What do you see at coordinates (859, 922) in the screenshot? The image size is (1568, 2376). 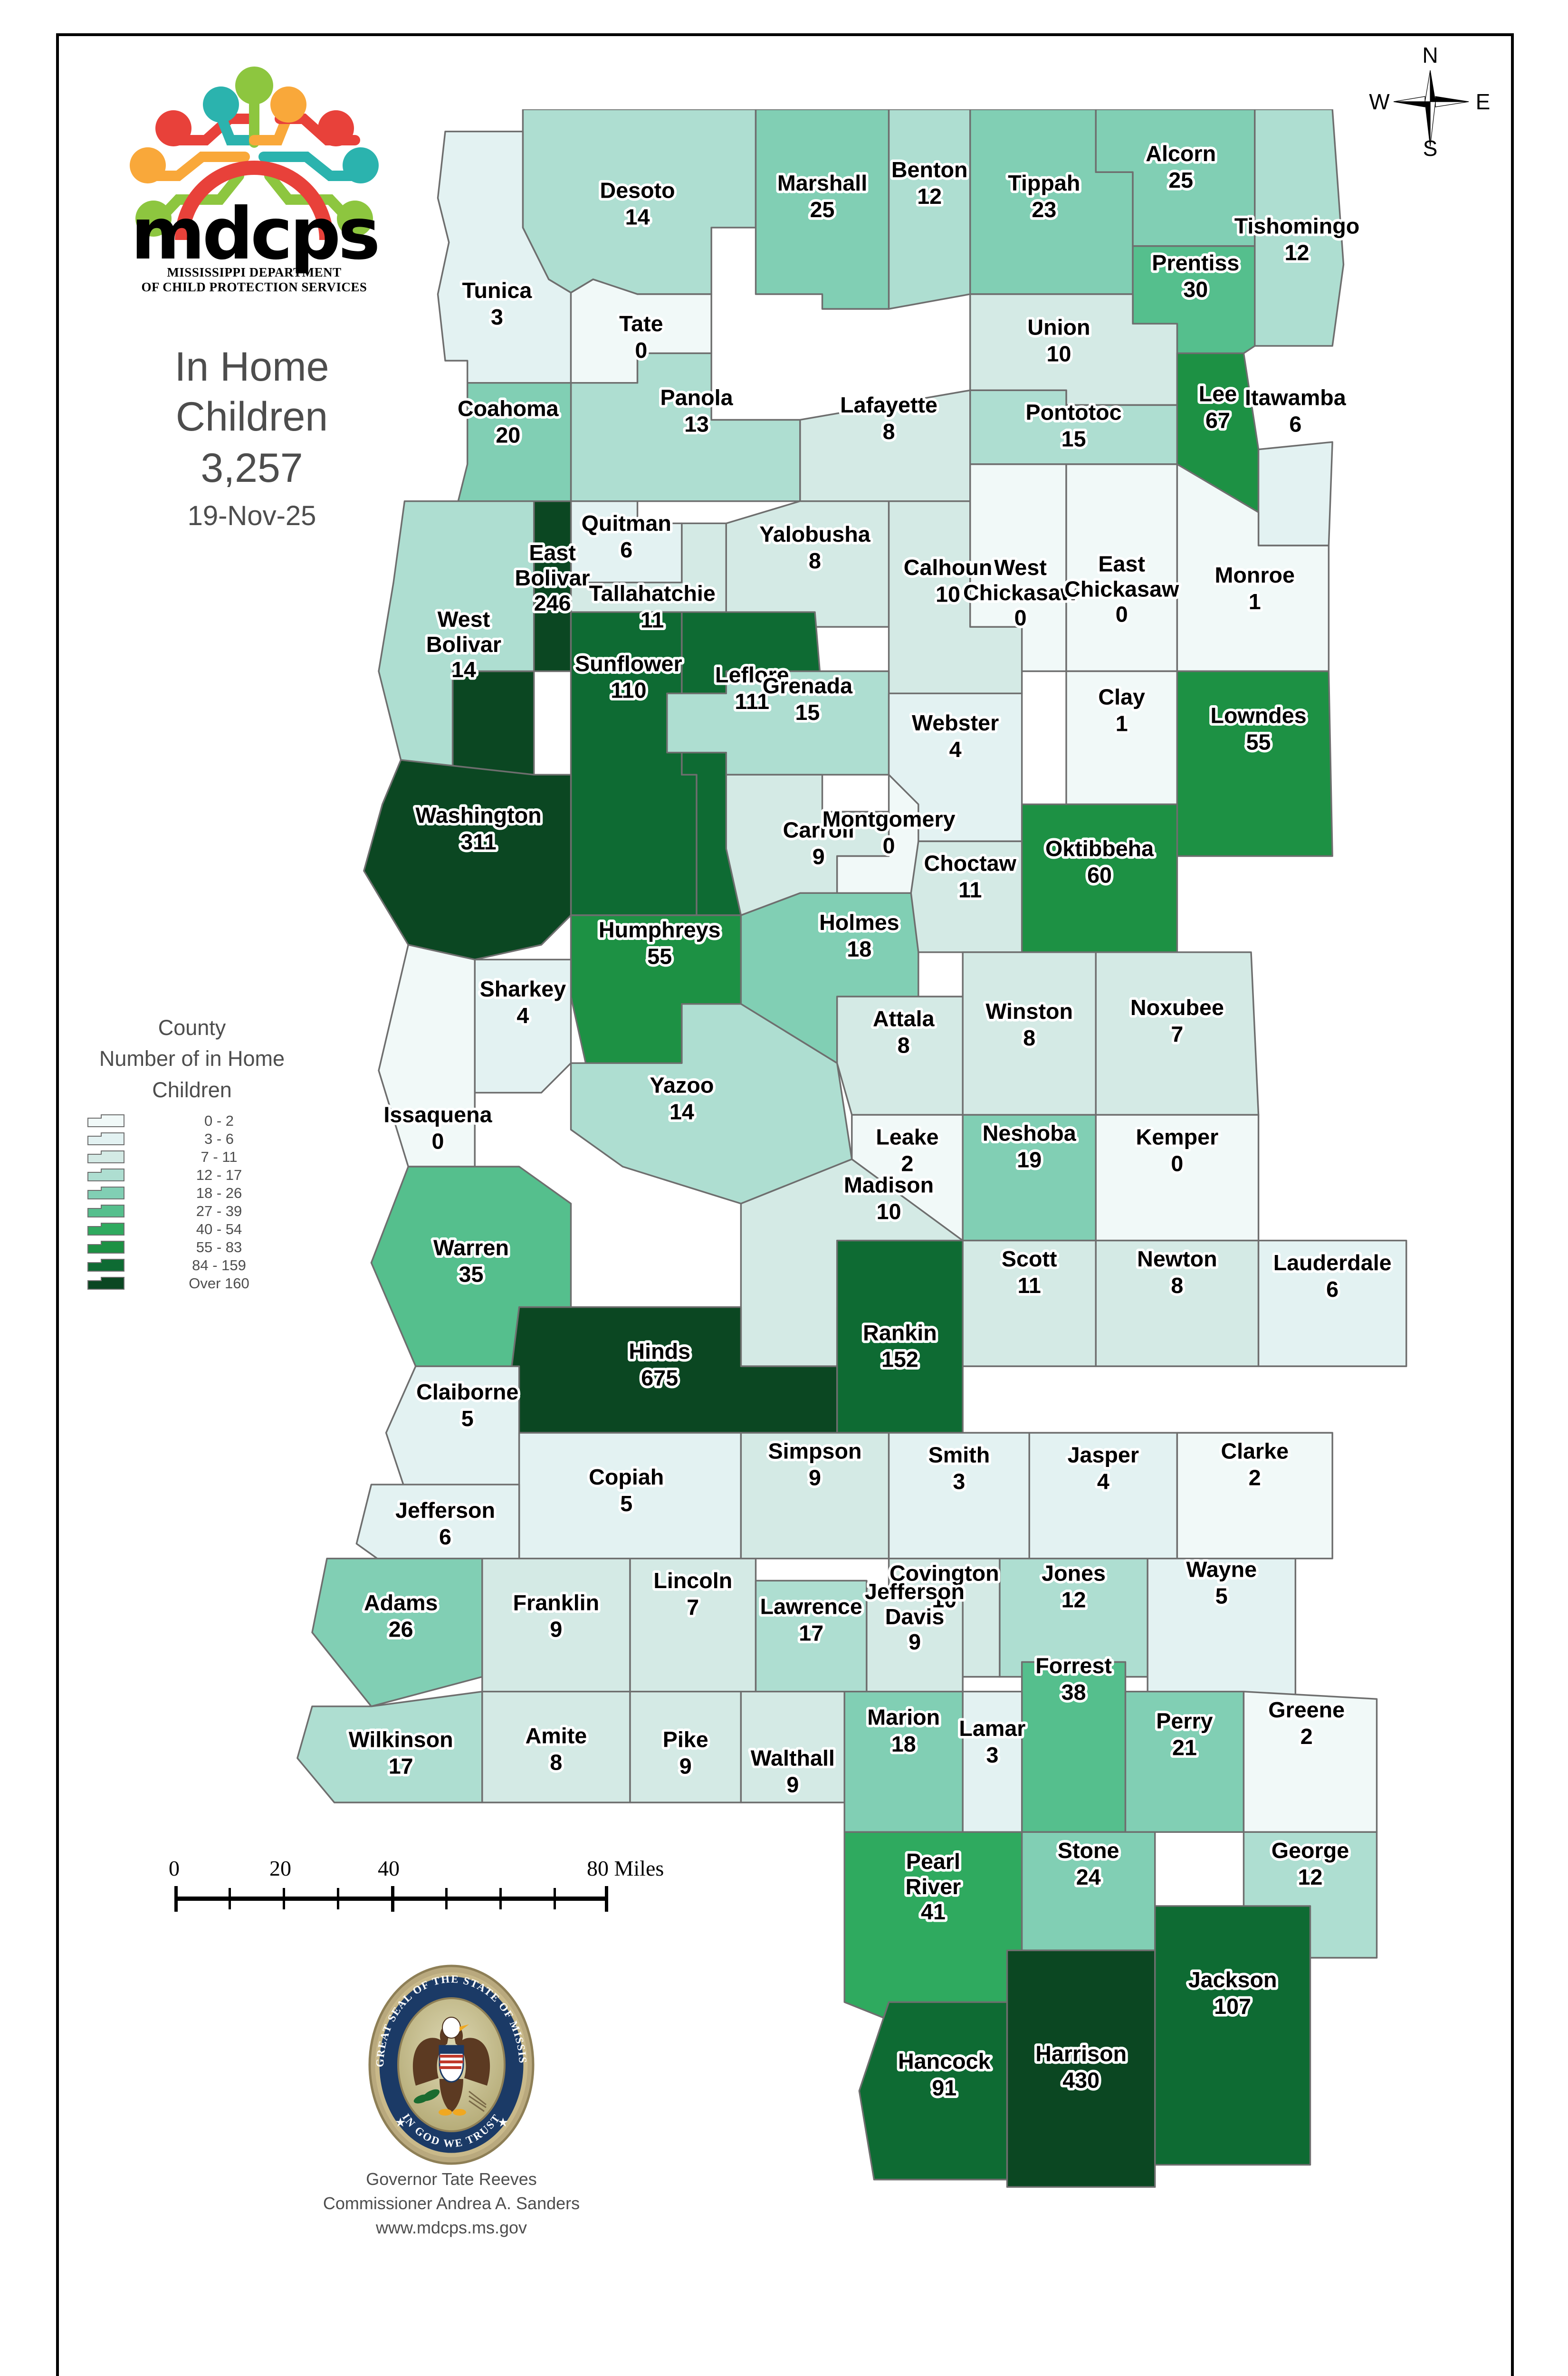 I see `county-label-holmes: Holmes` at bounding box center [859, 922].